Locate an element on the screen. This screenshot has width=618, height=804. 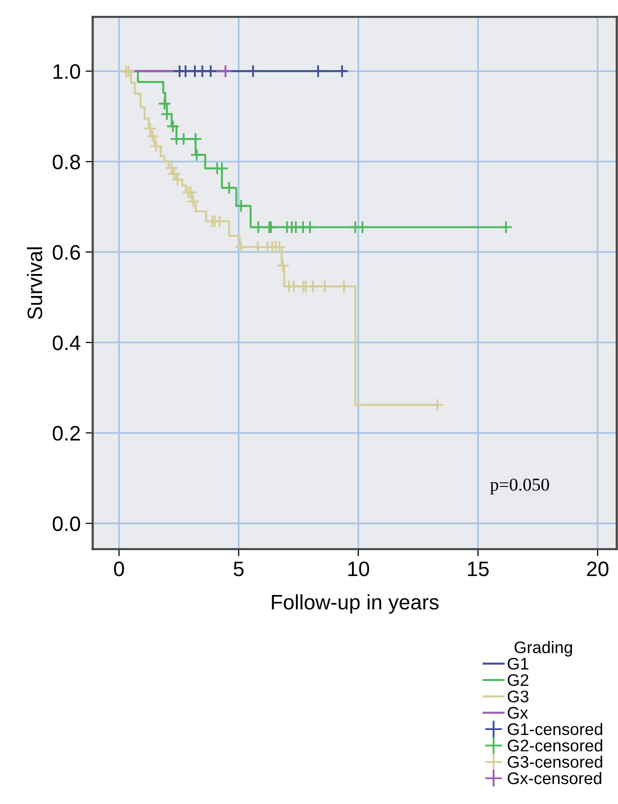
x-tick-label: 15 is located at coordinates (478, 569).